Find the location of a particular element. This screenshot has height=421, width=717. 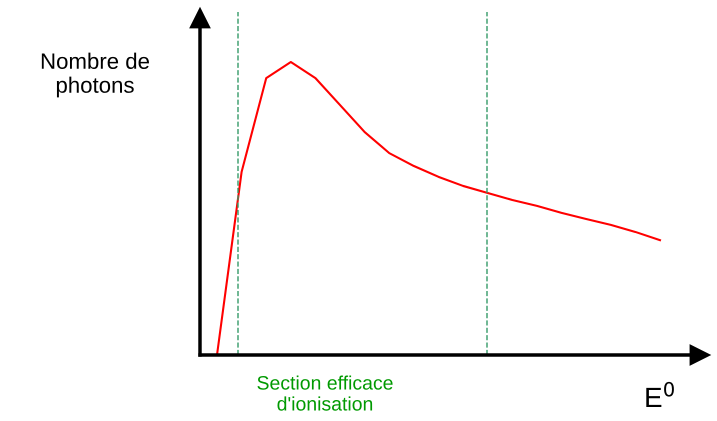

text: Section efficace d'ionisation is located at coordinates (325, 393).